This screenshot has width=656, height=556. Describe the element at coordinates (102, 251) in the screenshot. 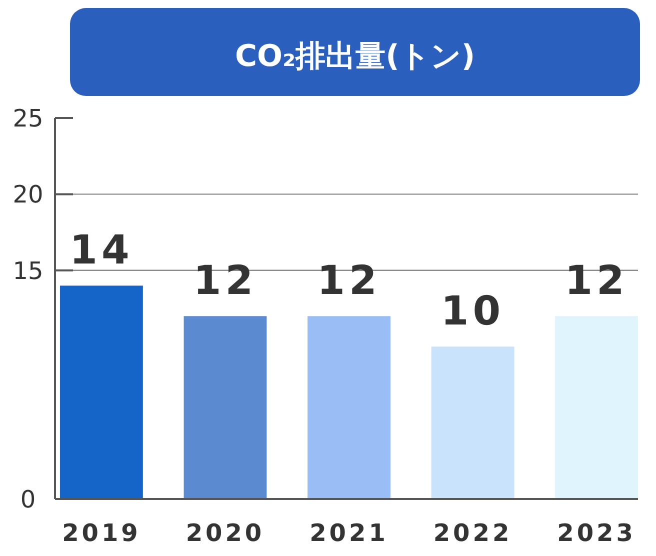

I see `data-label: 14` at that location.